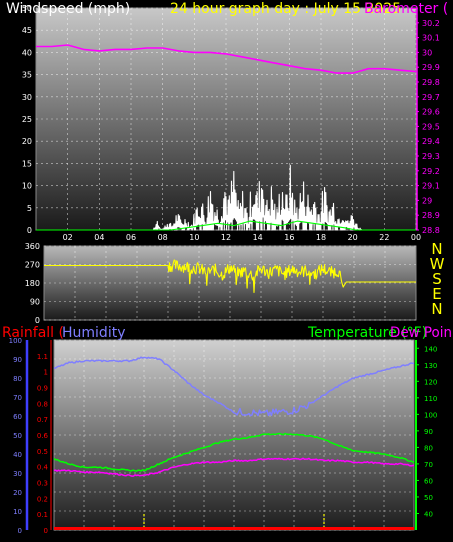  I want to click on y-tick-label: 29.5, so click(431, 126).